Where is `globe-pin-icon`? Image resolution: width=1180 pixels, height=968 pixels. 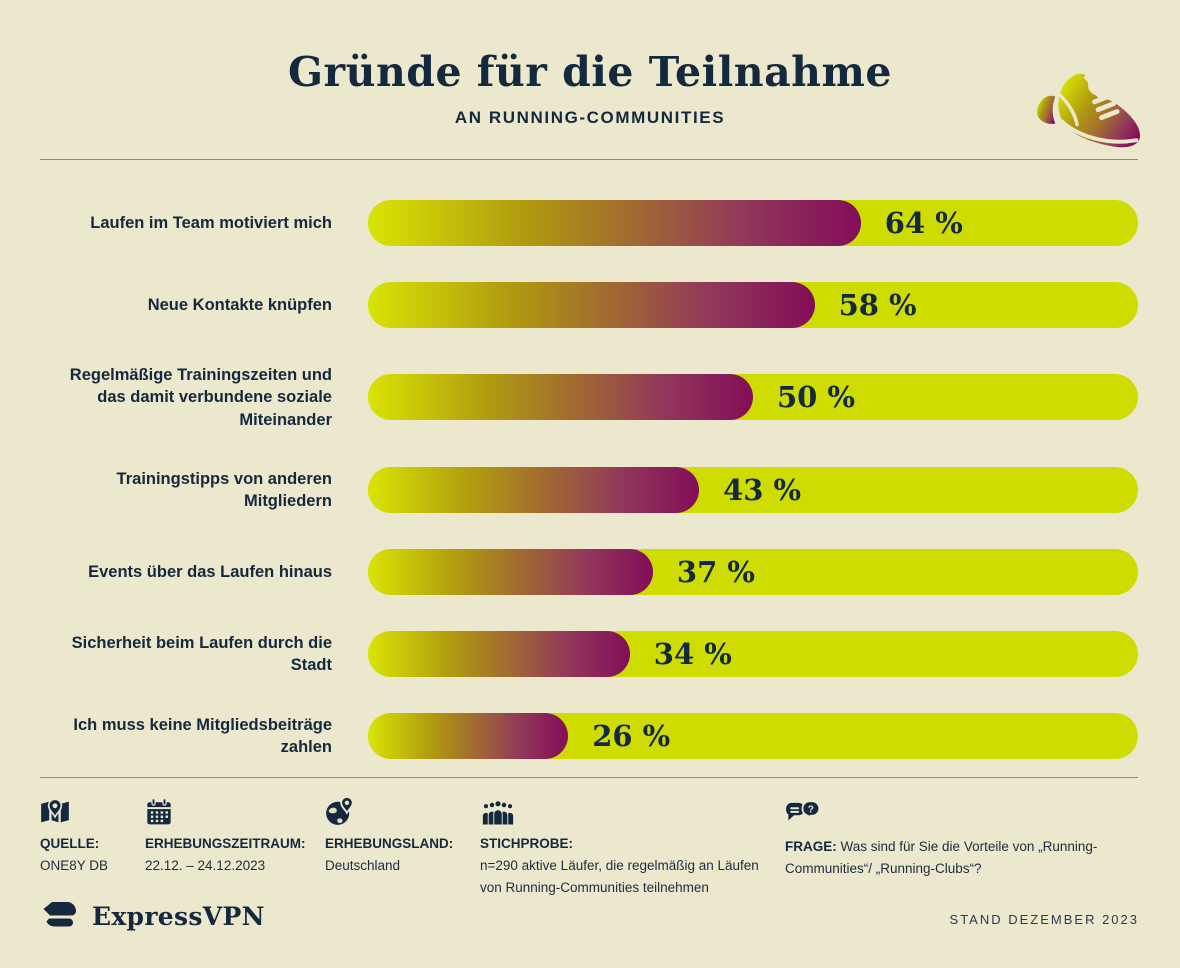 globe-pin-icon is located at coordinates (394, 810).